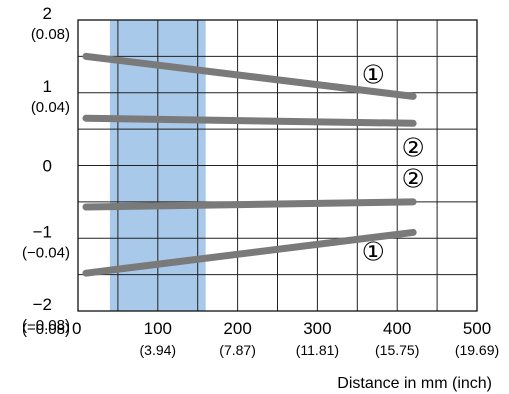  Describe the element at coordinates (42, 231) in the screenshot. I see `y-tick-label: −1` at that location.